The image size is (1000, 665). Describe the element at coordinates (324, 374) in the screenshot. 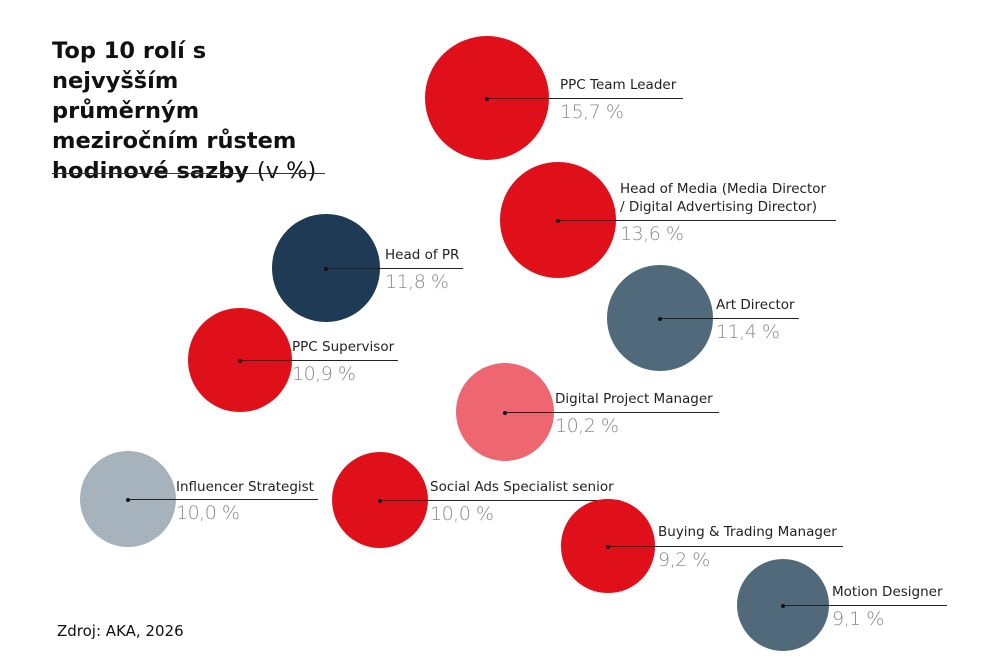

I see `bubble-value: 10,9 %` at that location.